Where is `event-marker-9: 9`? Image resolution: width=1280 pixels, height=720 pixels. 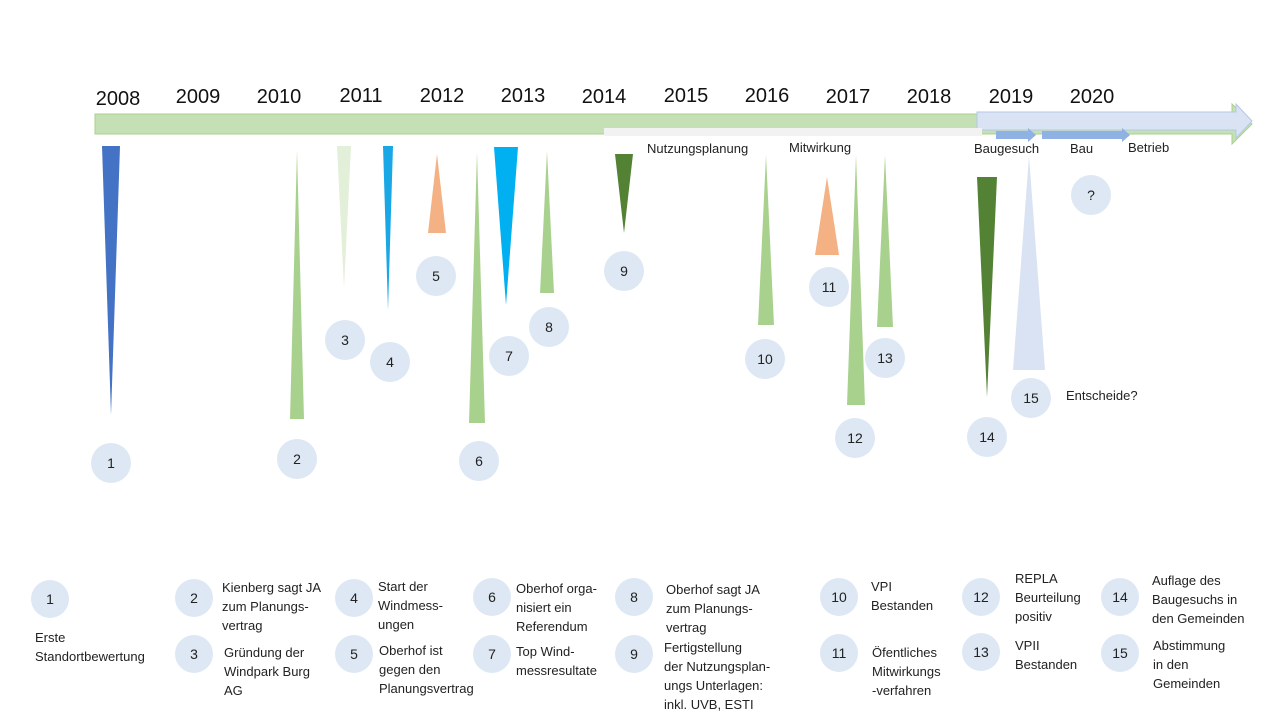 event-marker-9: 9 is located at coordinates (624, 271).